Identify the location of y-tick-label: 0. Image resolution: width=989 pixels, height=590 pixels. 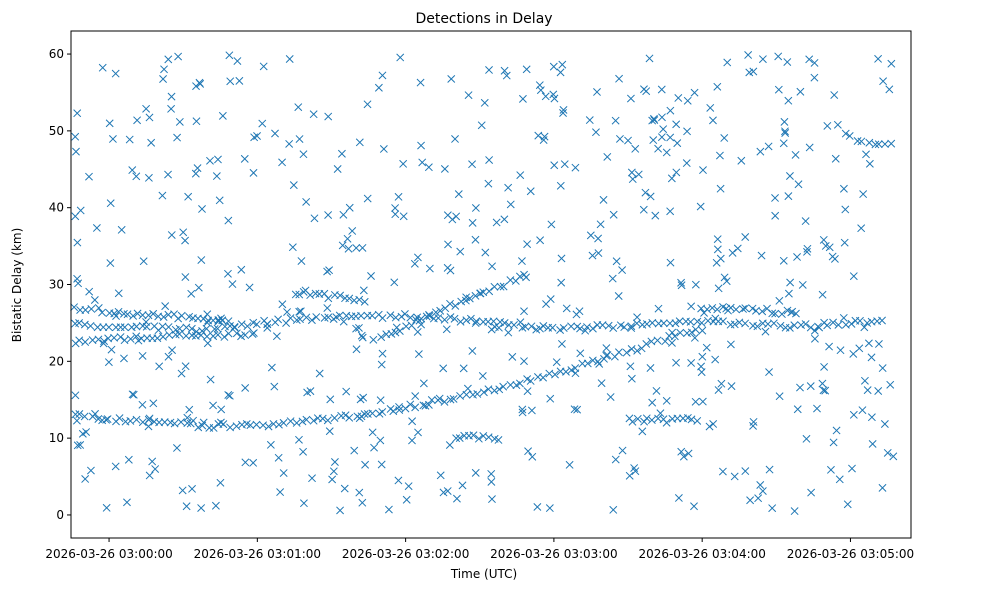
(60, 515).